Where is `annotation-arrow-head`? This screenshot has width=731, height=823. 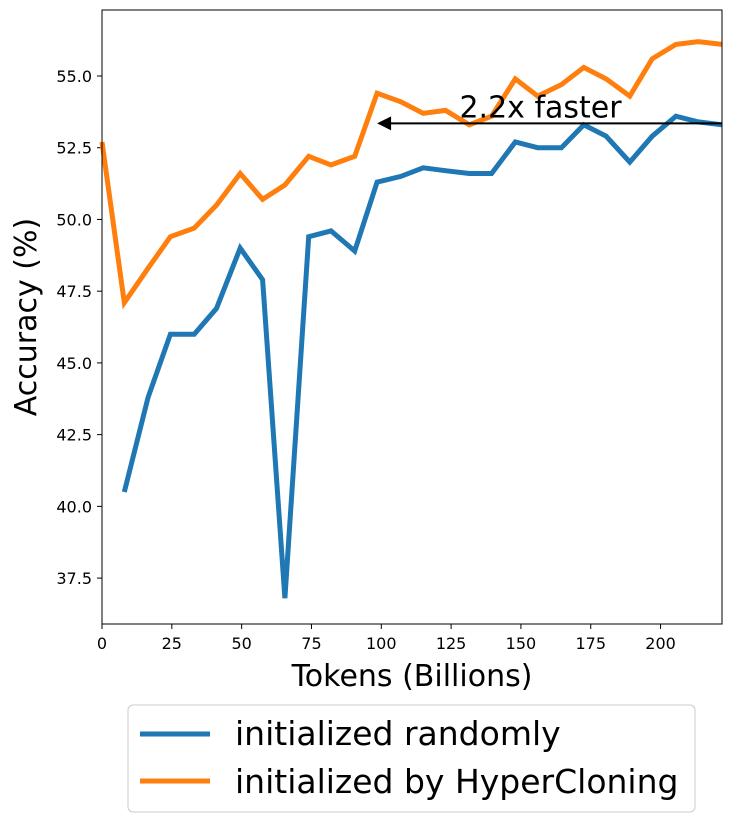 annotation-arrow-head is located at coordinates (384, 123).